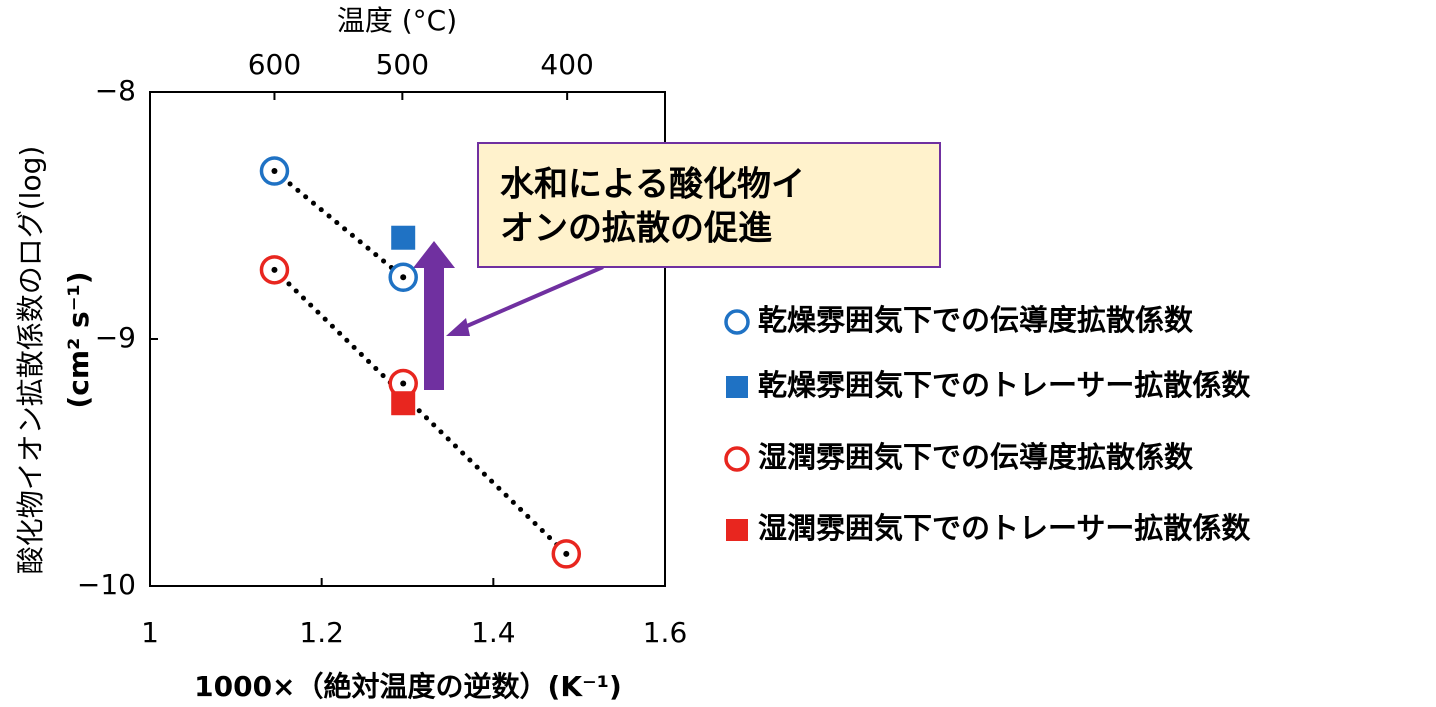 Image resolution: width=1436 pixels, height=707 pixels. What do you see at coordinates (652, 185) in the screenshot?
I see `annotation-text: 水和による酸化物イ` at bounding box center [652, 185].